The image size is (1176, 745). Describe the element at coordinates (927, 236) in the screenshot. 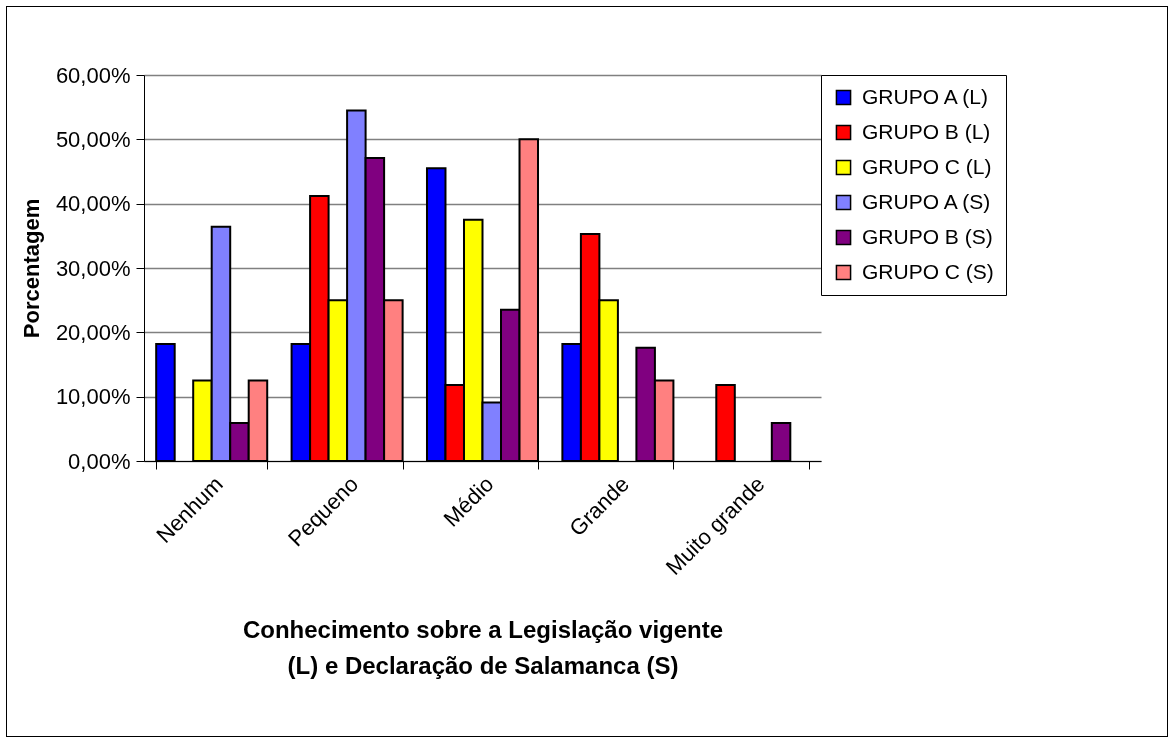

I see `legend-label: GRUPO B (S)` at that location.